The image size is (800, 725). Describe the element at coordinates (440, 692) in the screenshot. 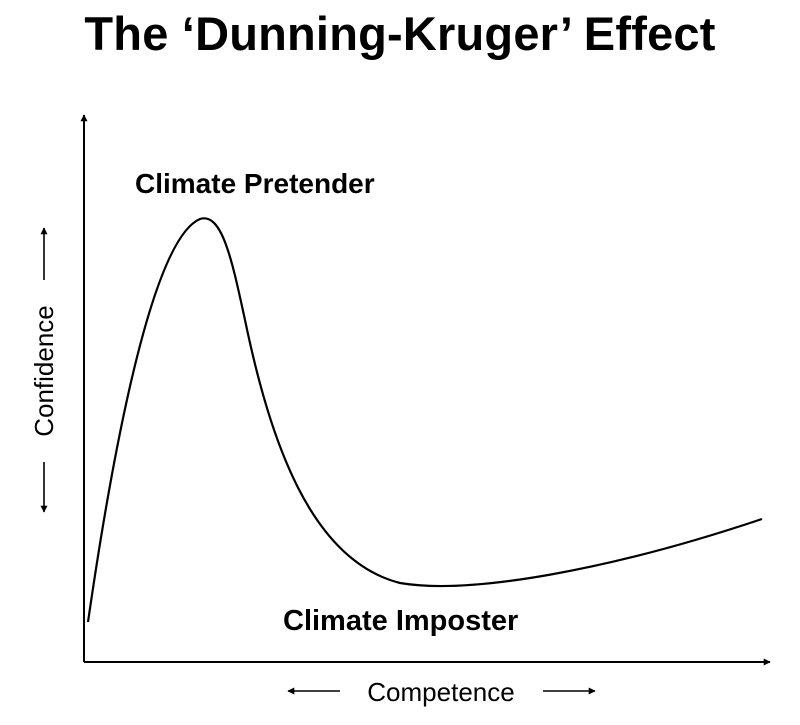

I see `x-axis-label: Competence` at that location.